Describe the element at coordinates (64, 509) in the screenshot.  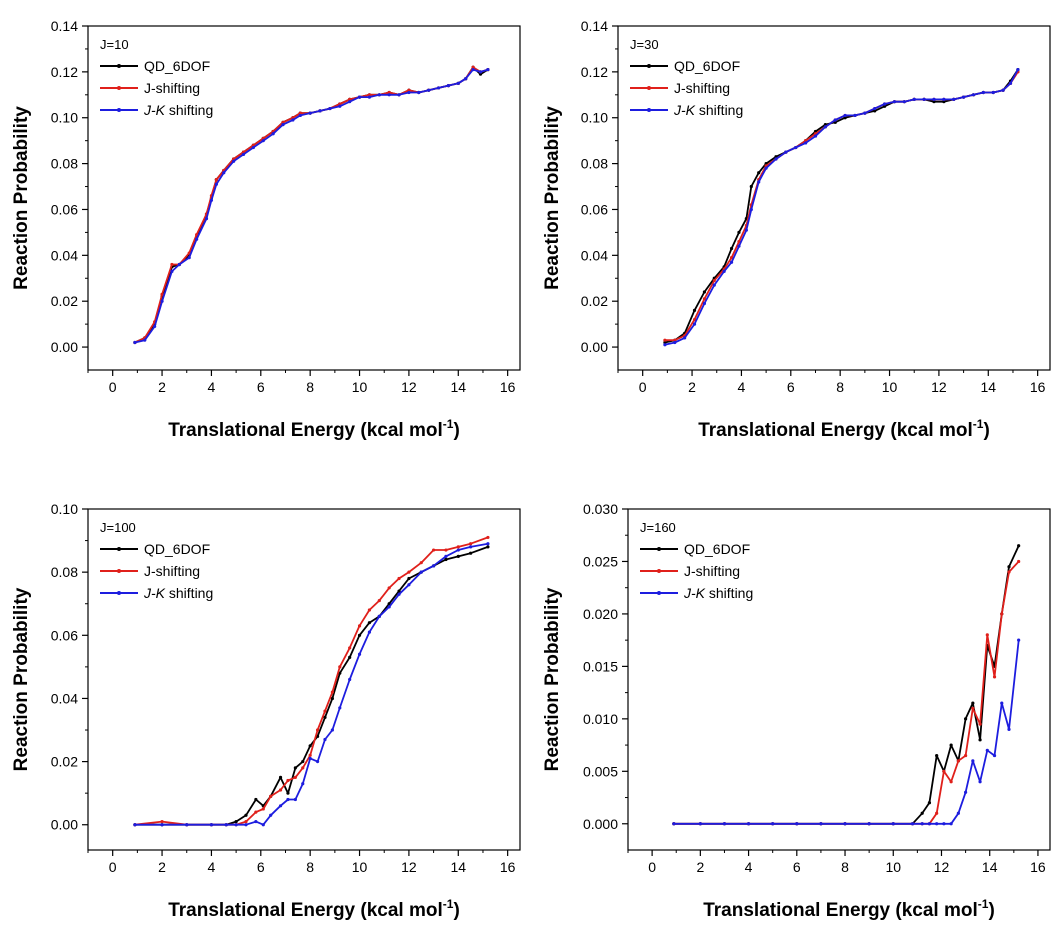
I see `y-tick-label: 0.10` at that location.